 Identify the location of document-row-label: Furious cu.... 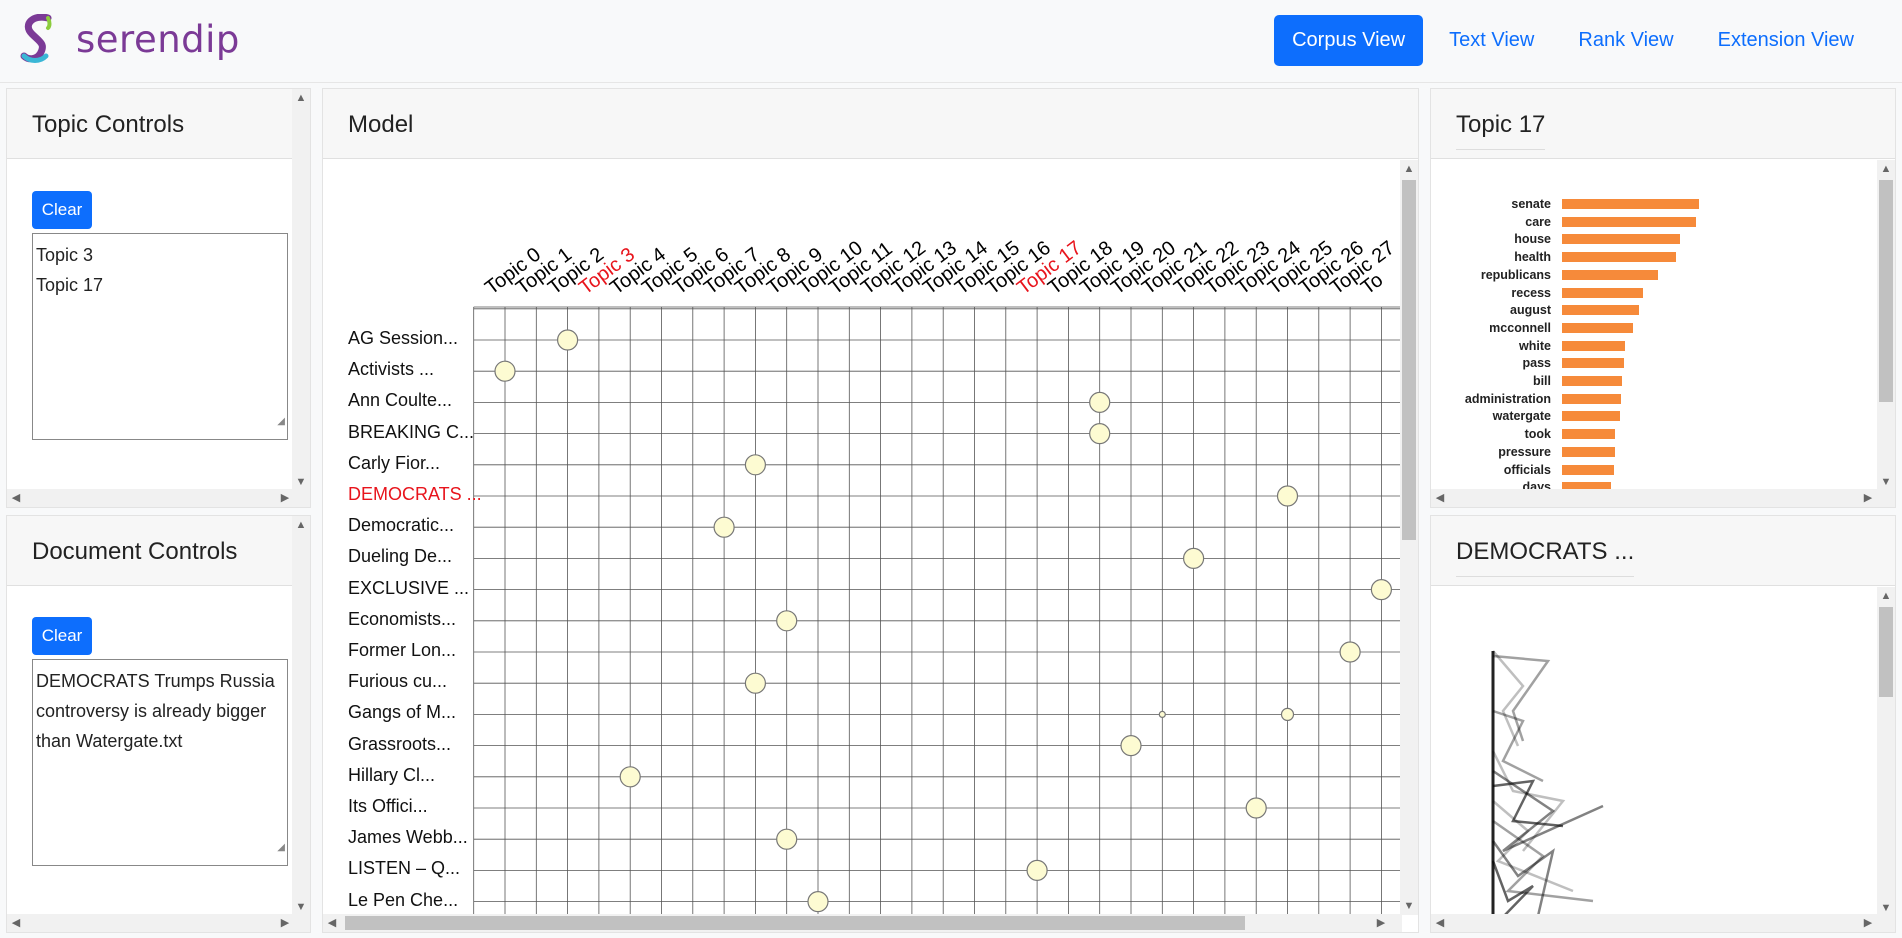
(398, 681).